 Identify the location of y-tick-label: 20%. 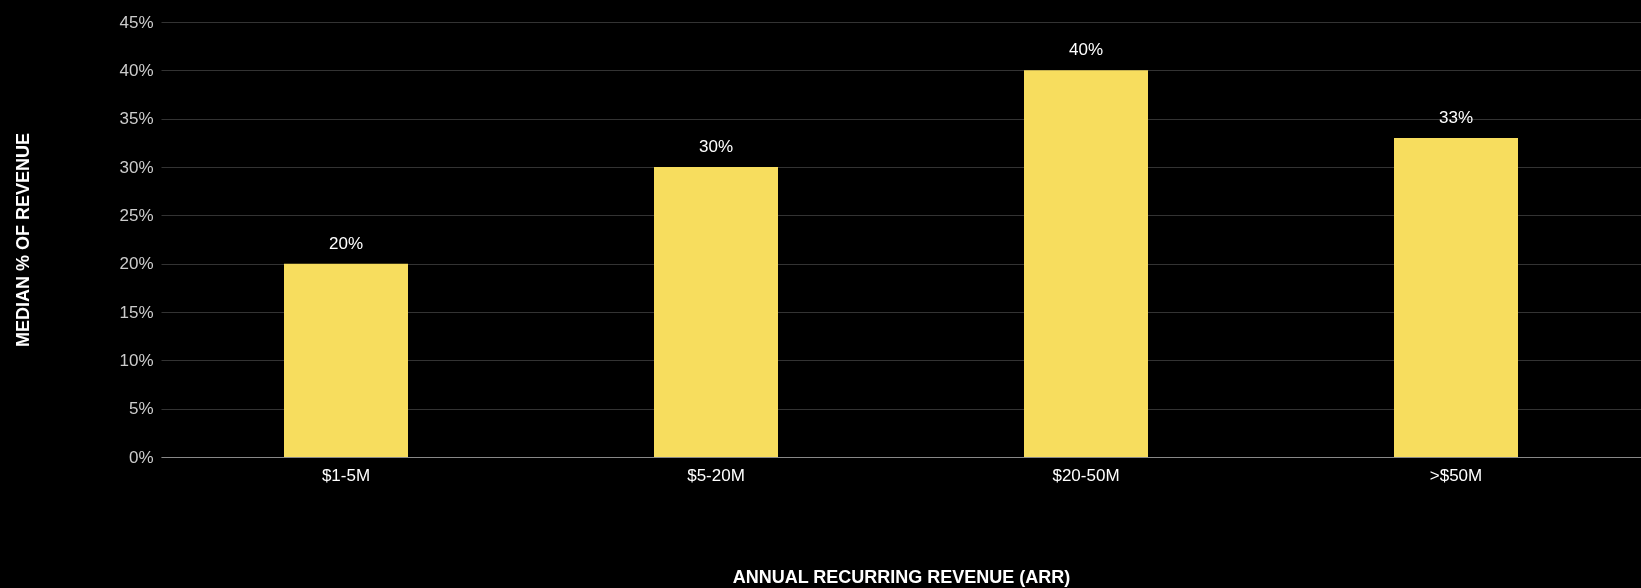
(136, 264).